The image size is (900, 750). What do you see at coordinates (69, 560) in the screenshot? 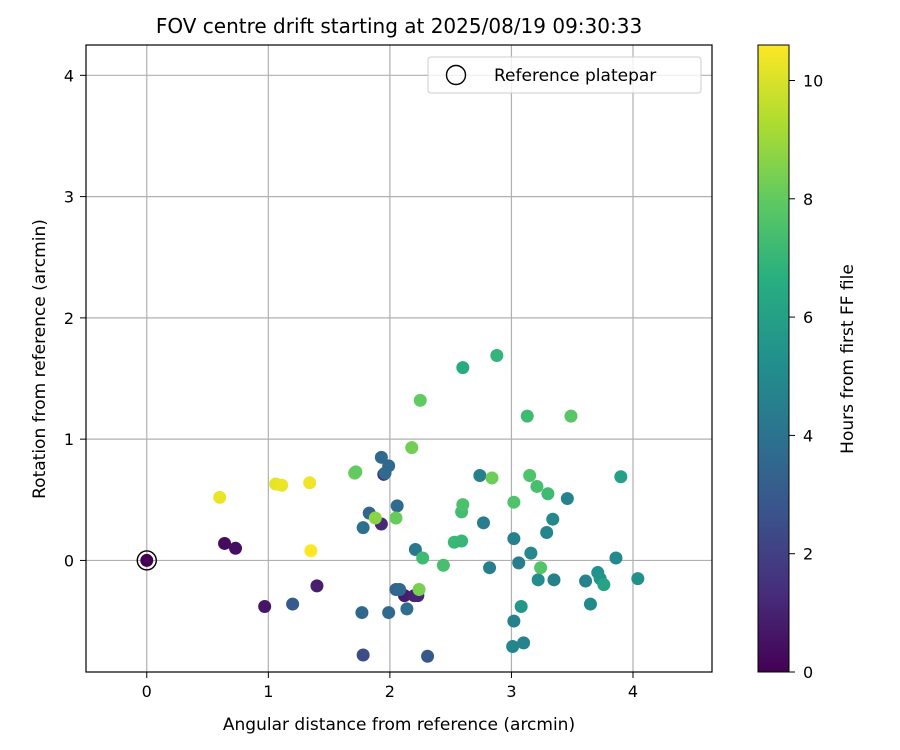
I see `y-tick-label: 0` at bounding box center [69, 560].